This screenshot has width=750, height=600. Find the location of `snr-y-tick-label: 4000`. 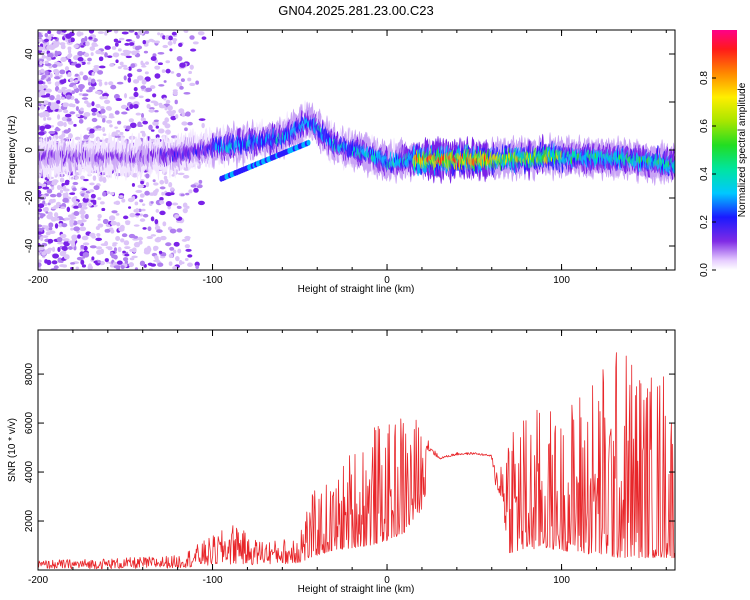

snr-y-tick-label: 4000 is located at coordinates (29, 471).